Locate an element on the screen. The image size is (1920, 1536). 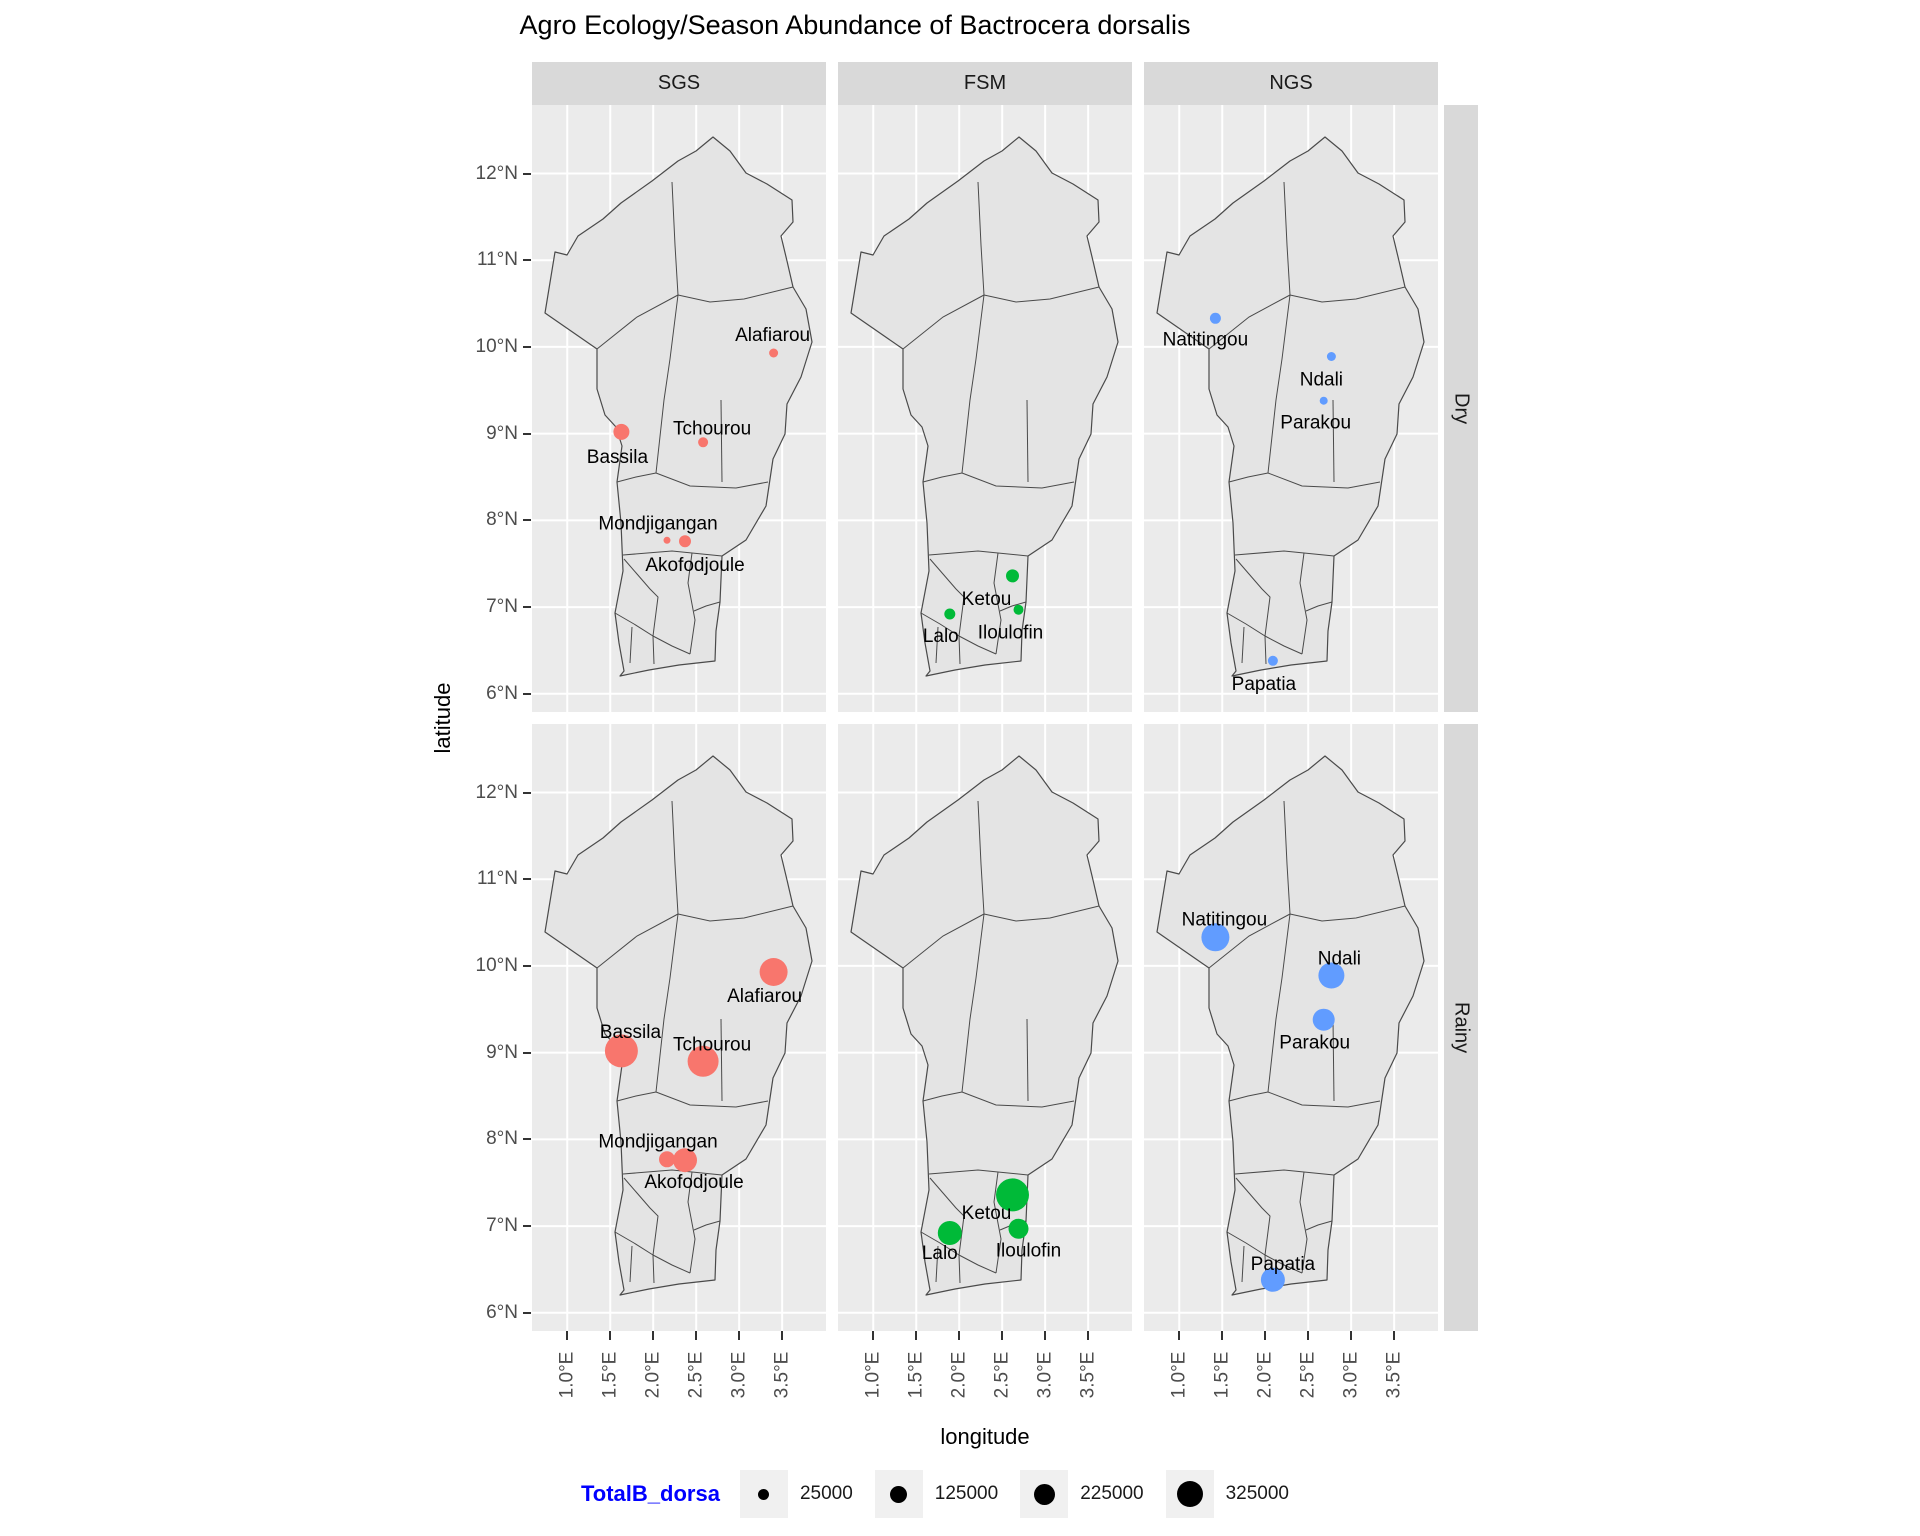
x-tick-label-text: 3.0°E is located at coordinates (1045, 1375).